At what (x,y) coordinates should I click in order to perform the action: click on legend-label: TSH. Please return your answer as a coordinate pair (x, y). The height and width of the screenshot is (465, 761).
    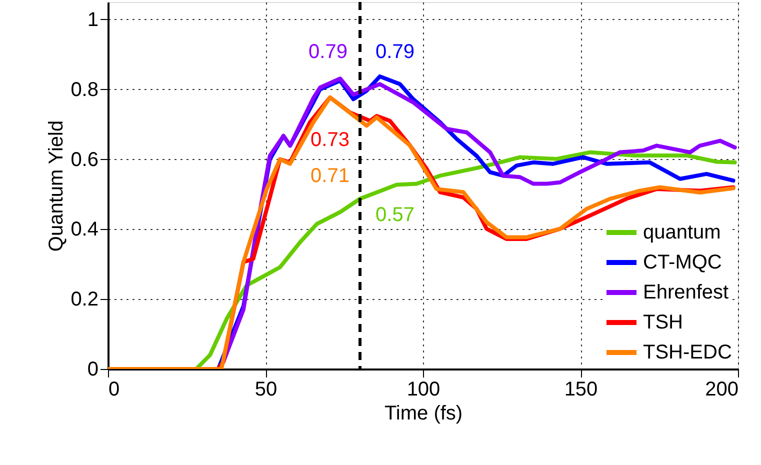
    Looking at the image, I should click on (663, 323).